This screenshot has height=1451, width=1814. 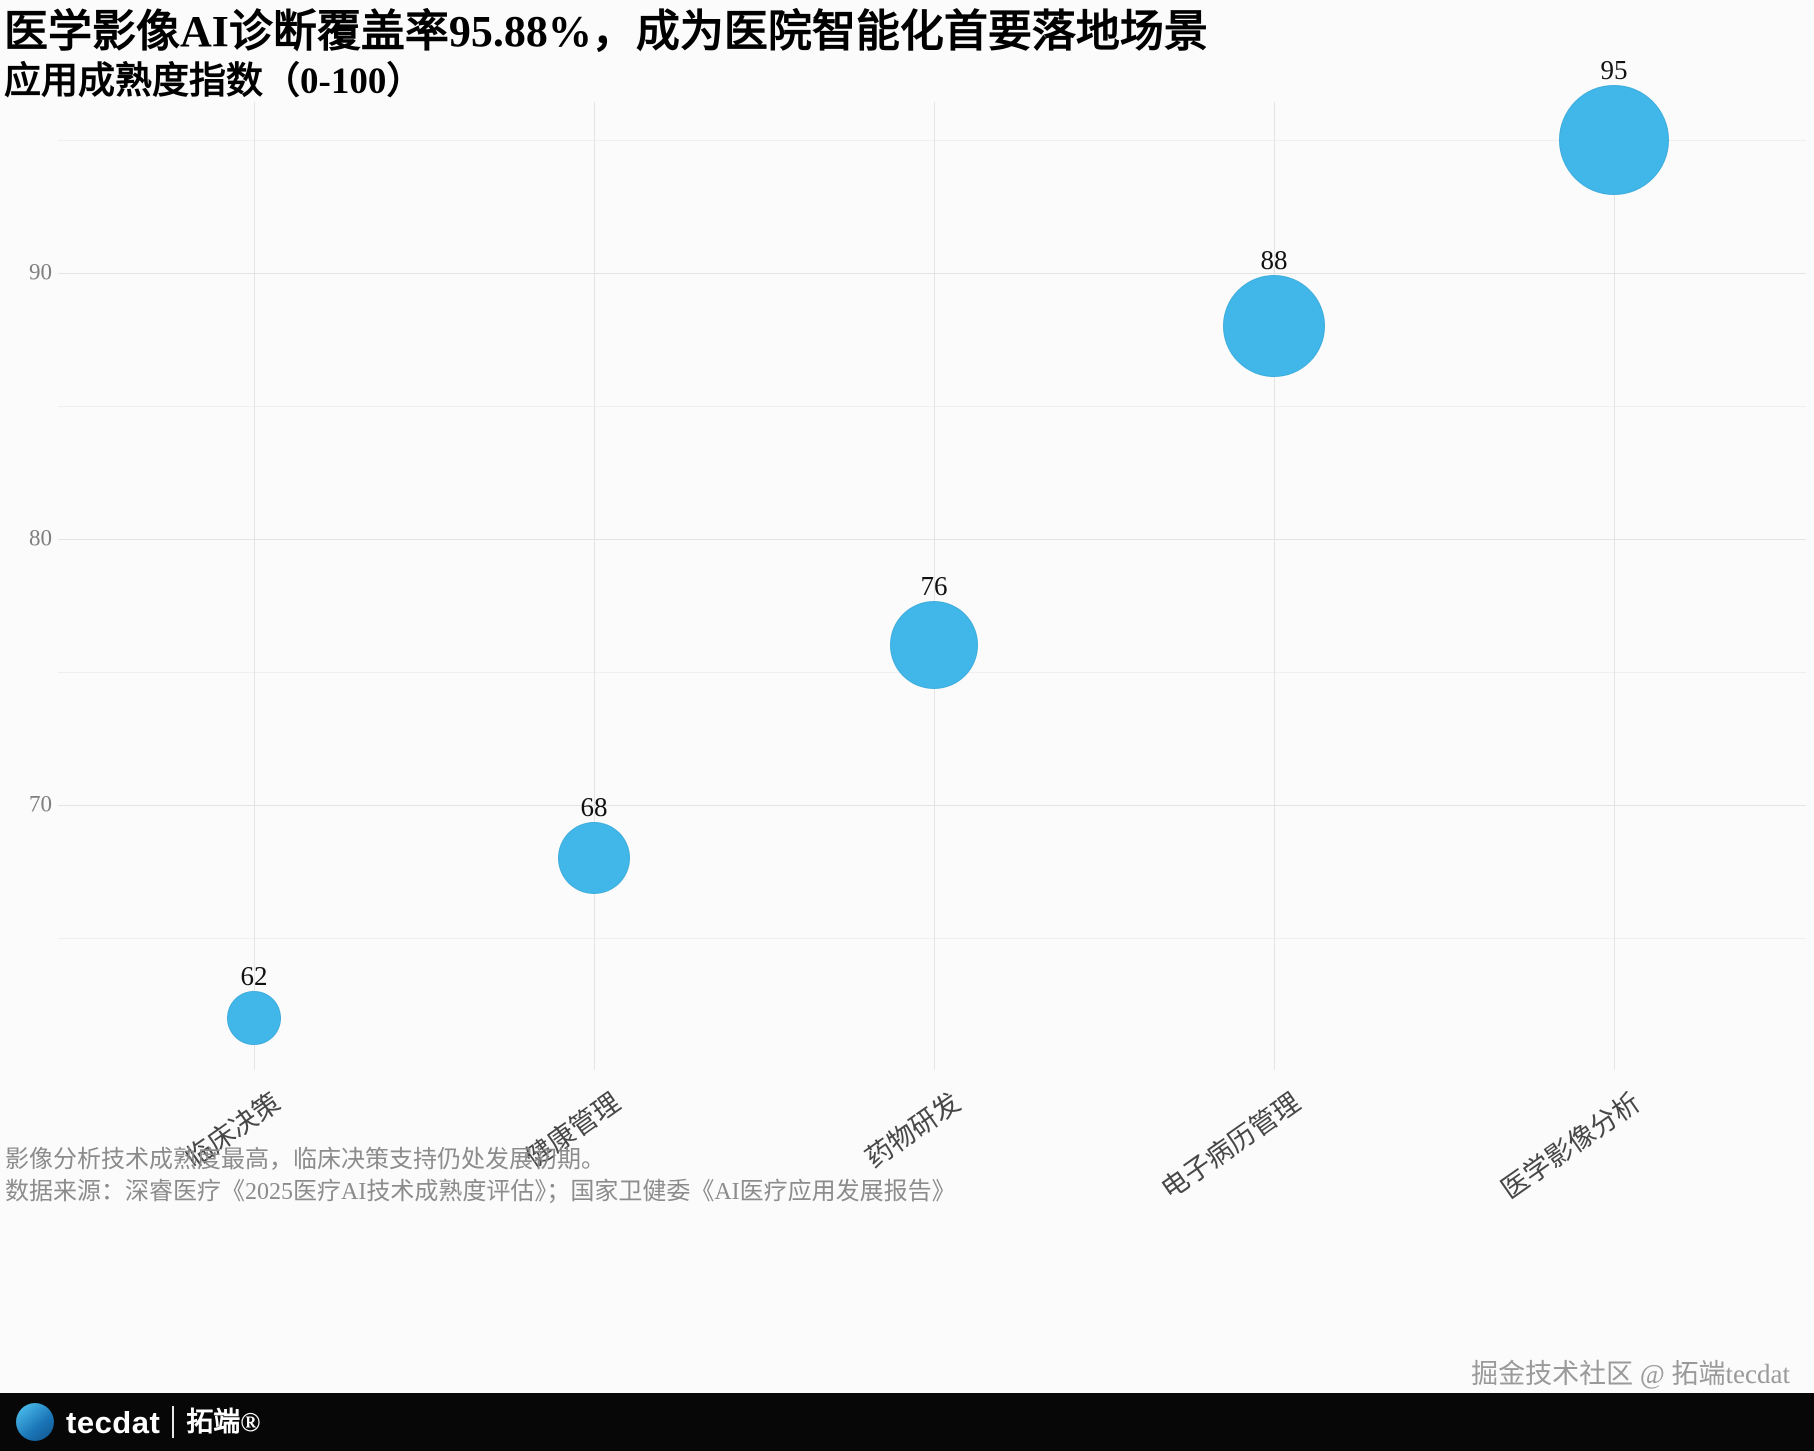 I want to click on brand-name-en: tecdat, so click(x=113, y=1422).